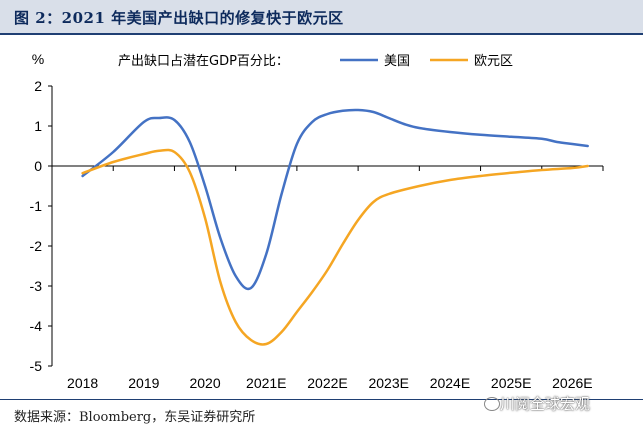 This screenshot has height=431, width=643. What do you see at coordinates (450, 383) in the screenshot?
I see `x-tick-label: 2024E` at bounding box center [450, 383].